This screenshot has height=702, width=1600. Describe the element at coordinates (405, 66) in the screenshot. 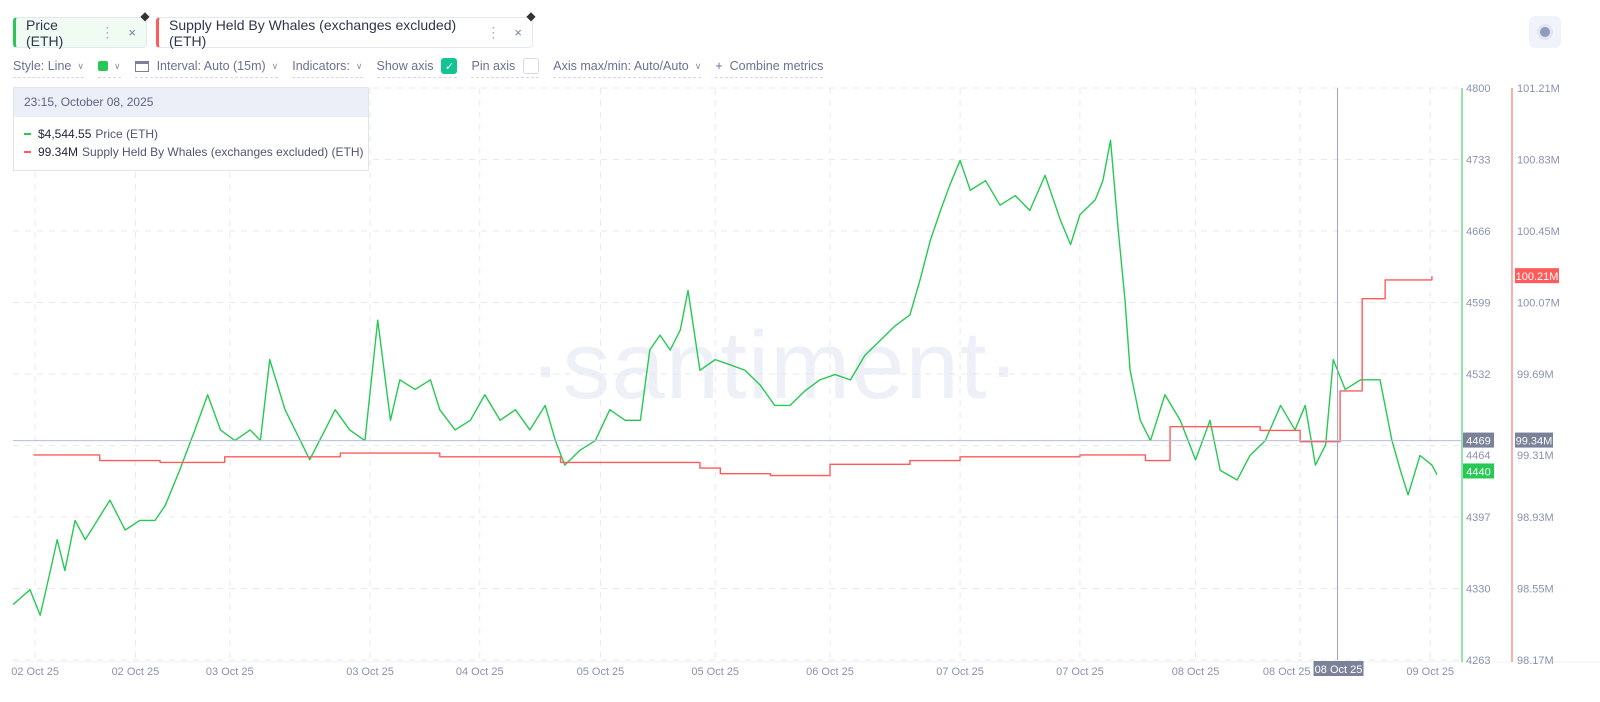

I see `show-axis-label: Show axis` at that location.